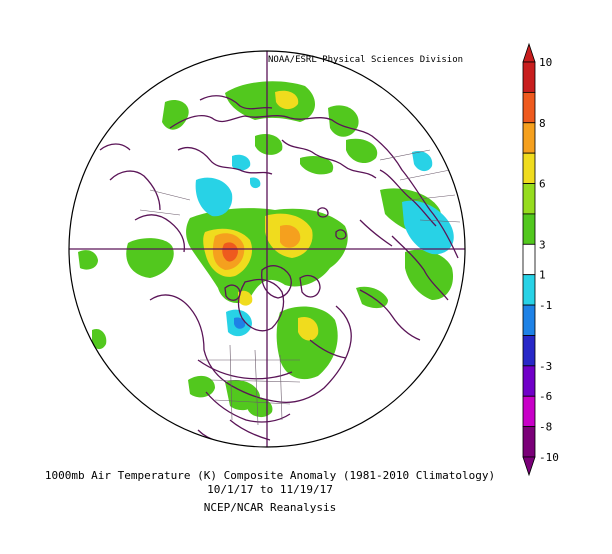  What do you see at coordinates (542, 244) in the screenshot?
I see `colorbar-tick-label: 3` at bounding box center [542, 244].